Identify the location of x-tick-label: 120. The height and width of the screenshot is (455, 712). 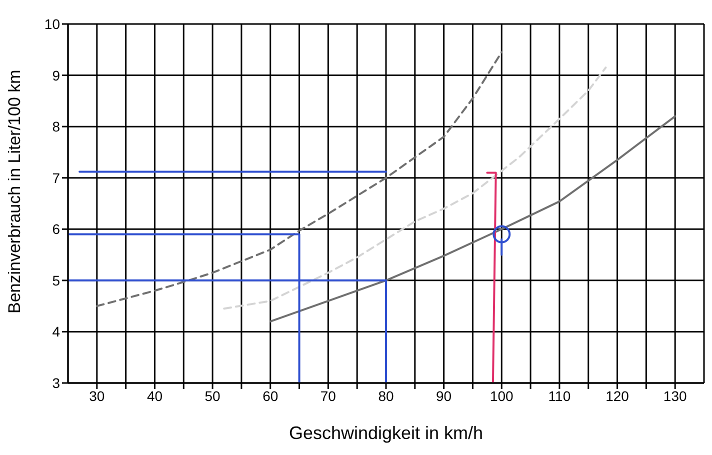
(618, 396).